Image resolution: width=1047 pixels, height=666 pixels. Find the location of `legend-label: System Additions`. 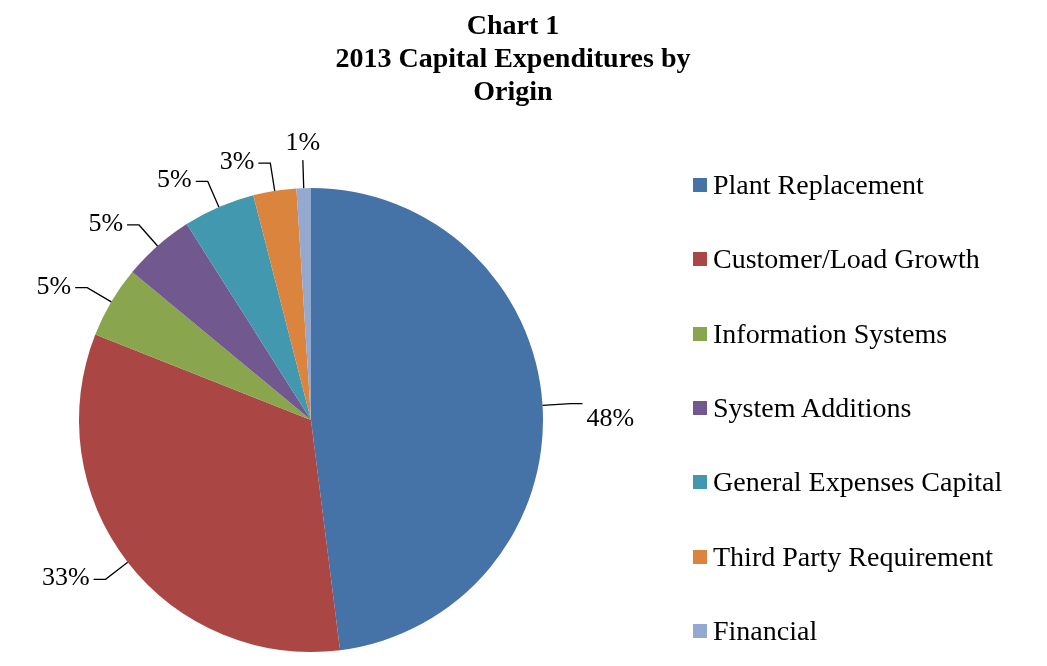

legend-label: System Additions is located at coordinates (812, 408).